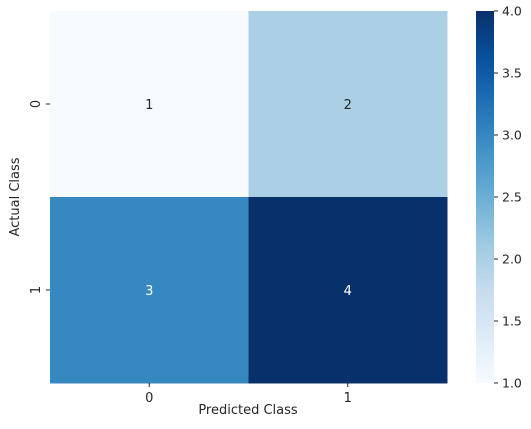  What do you see at coordinates (512, 383) in the screenshot?
I see `colorbar-tick-label: 1.0` at bounding box center [512, 383].